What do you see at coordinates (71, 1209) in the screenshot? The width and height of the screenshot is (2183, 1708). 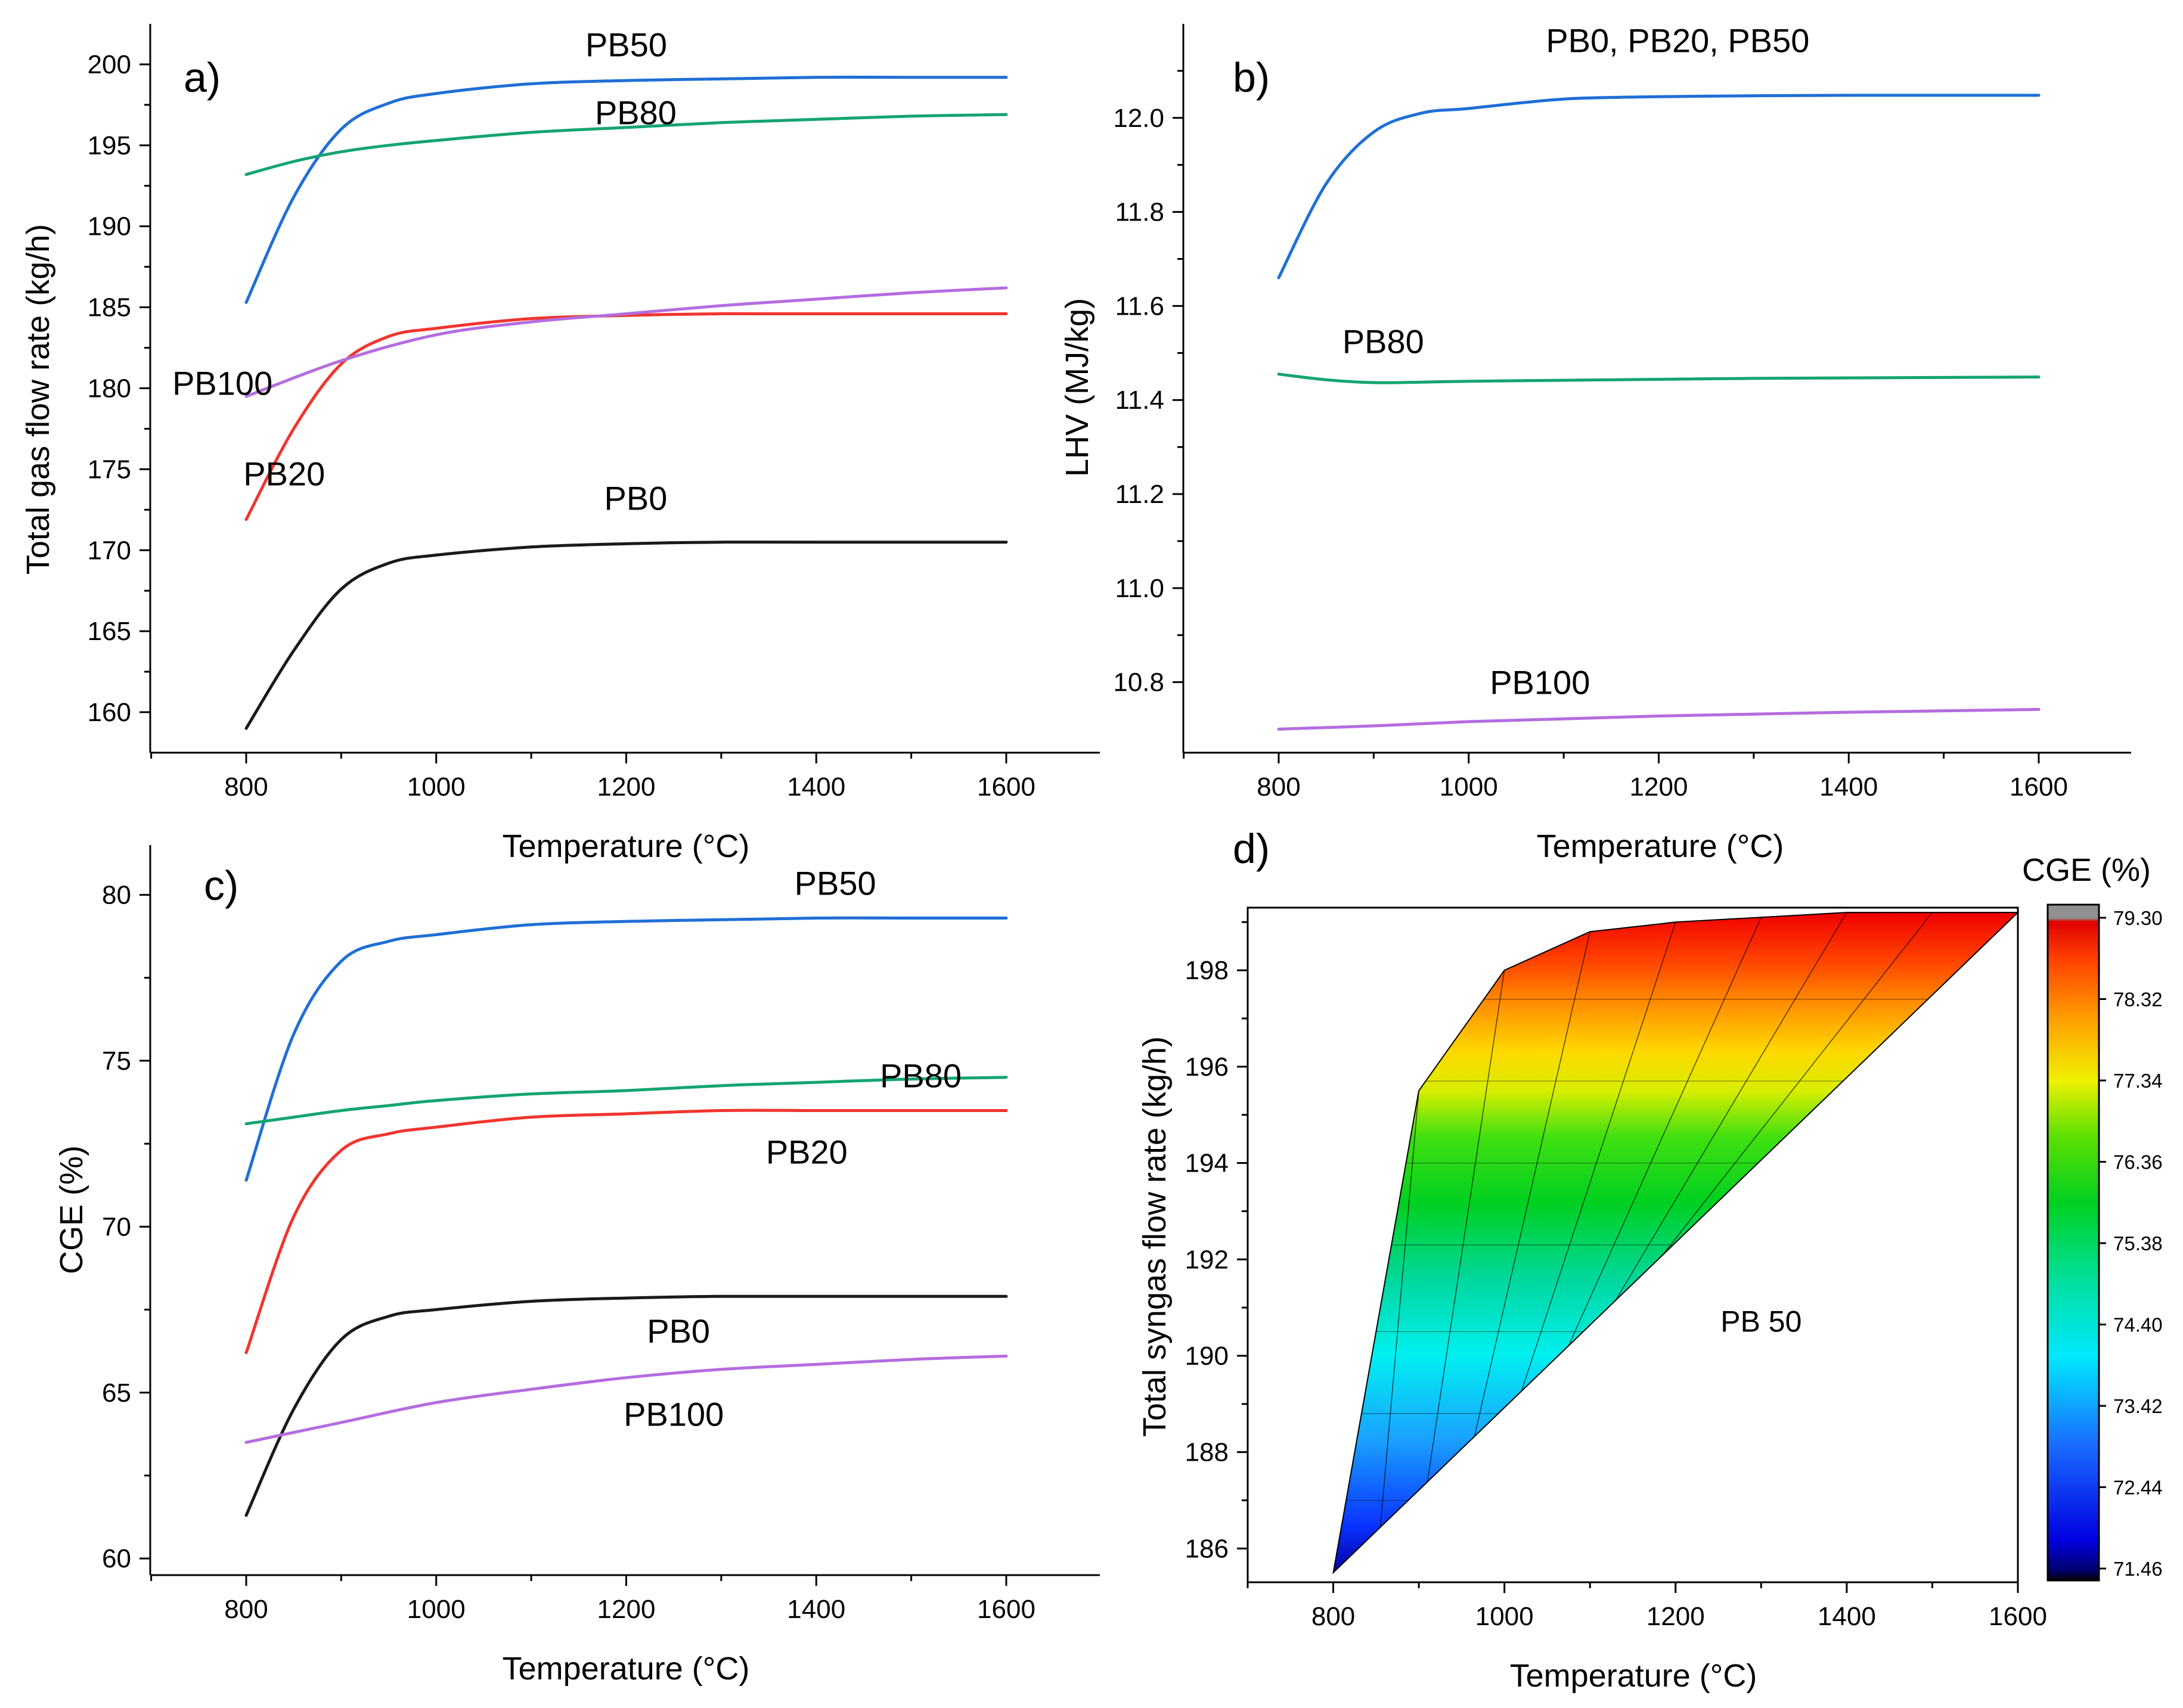 I see `panel-c-y-axis-label: CGE (%)` at bounding box center [71, 1209].